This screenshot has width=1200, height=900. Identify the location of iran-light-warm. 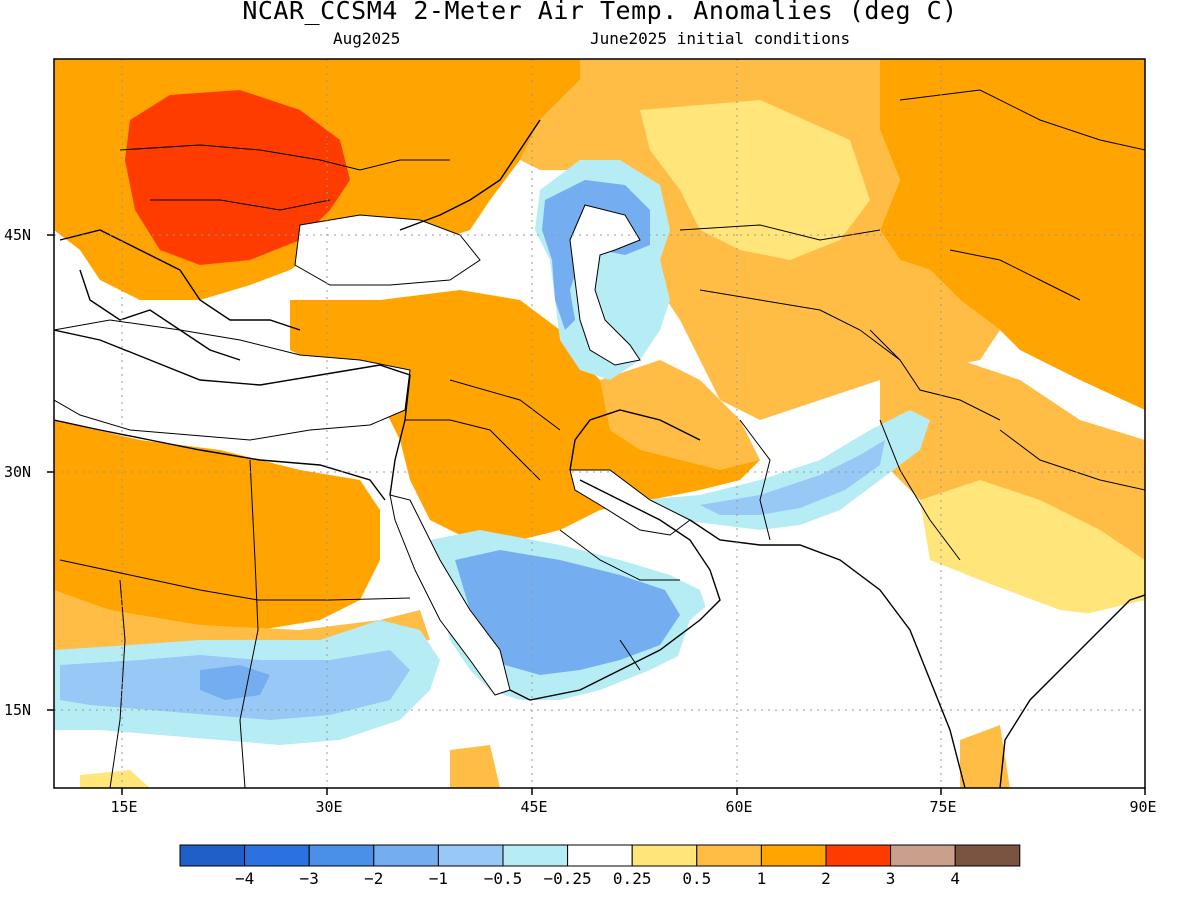
(680, 415).